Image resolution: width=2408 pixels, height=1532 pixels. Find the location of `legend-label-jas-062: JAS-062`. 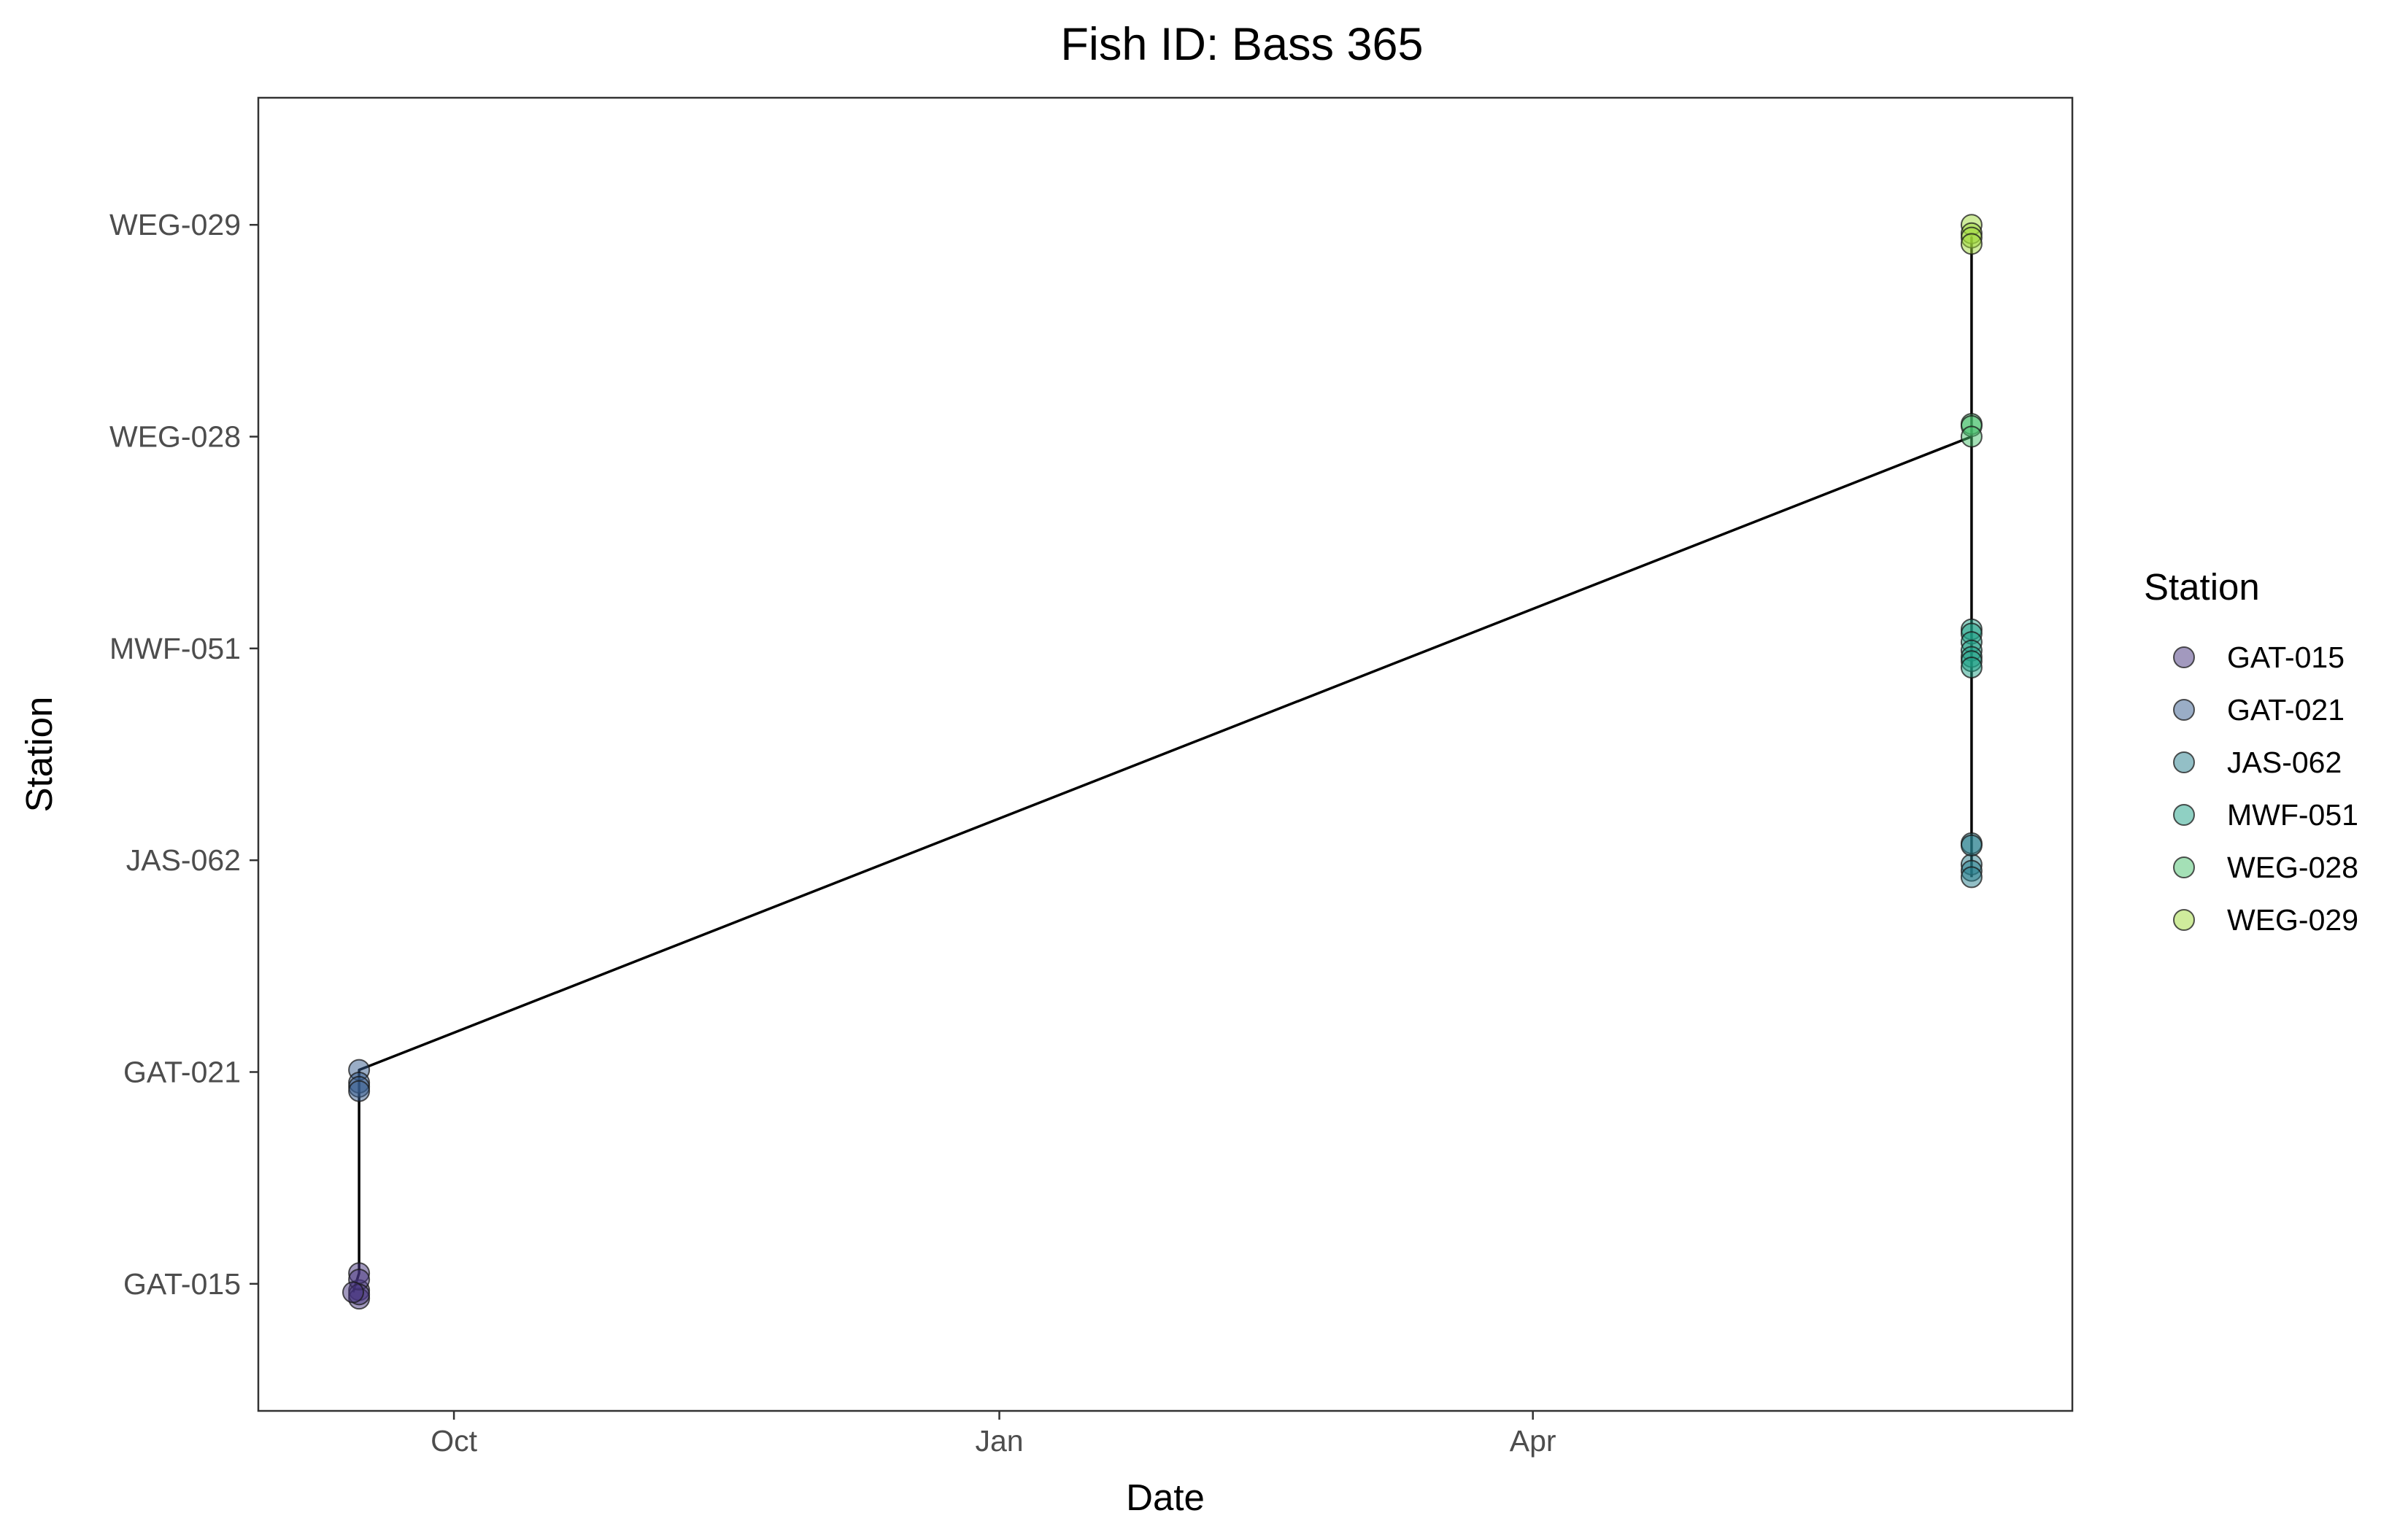

legend-label-jas-062: JAS-062 is located at coordinates (2284, 763).